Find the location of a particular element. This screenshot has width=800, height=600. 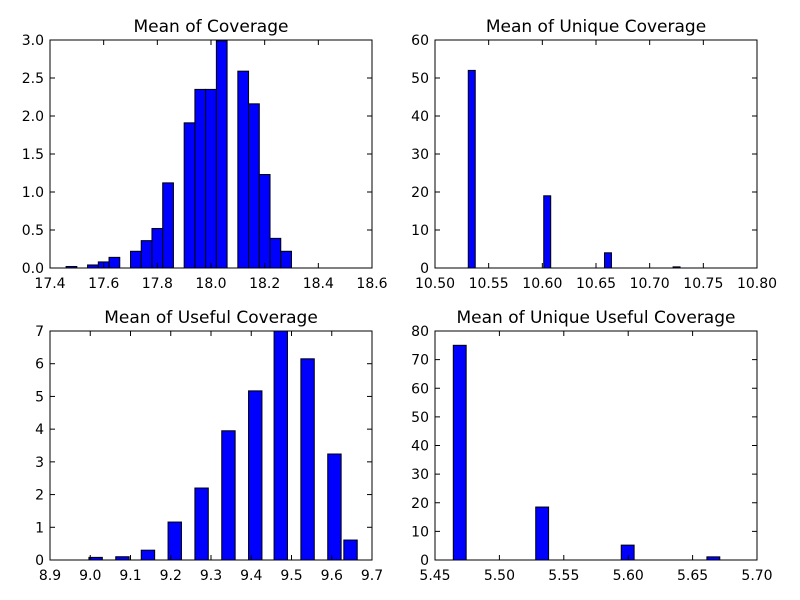

x-tick-label: 18.4 is located at coordinates (318, 284).